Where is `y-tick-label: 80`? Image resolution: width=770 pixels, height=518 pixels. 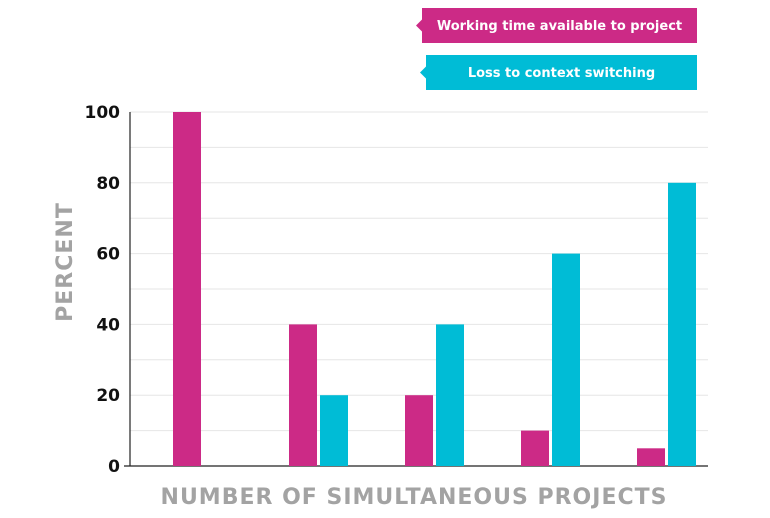 y-tick-label: 80 is located at coordinates (108, 184).